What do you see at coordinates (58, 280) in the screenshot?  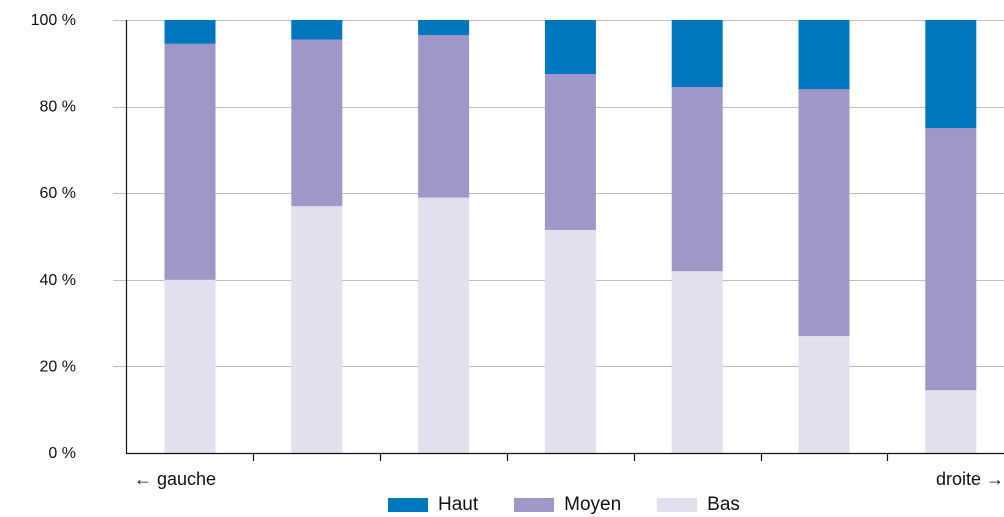 I see `y-tick-label: 40 %` at bounding box center [58, 280].